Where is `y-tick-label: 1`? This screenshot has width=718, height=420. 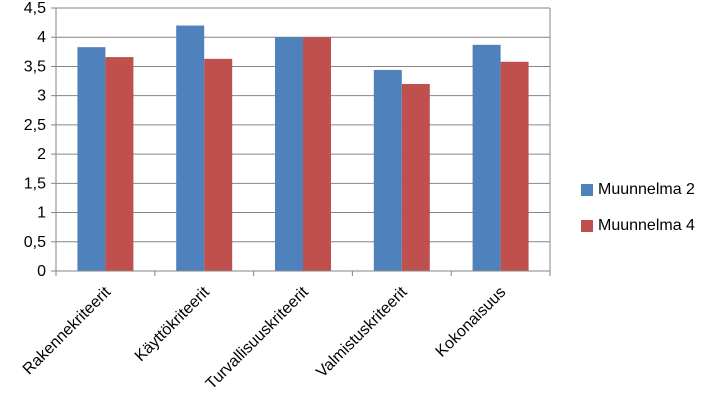
y-tick-label: 1 is located at coordinates (41, 213).